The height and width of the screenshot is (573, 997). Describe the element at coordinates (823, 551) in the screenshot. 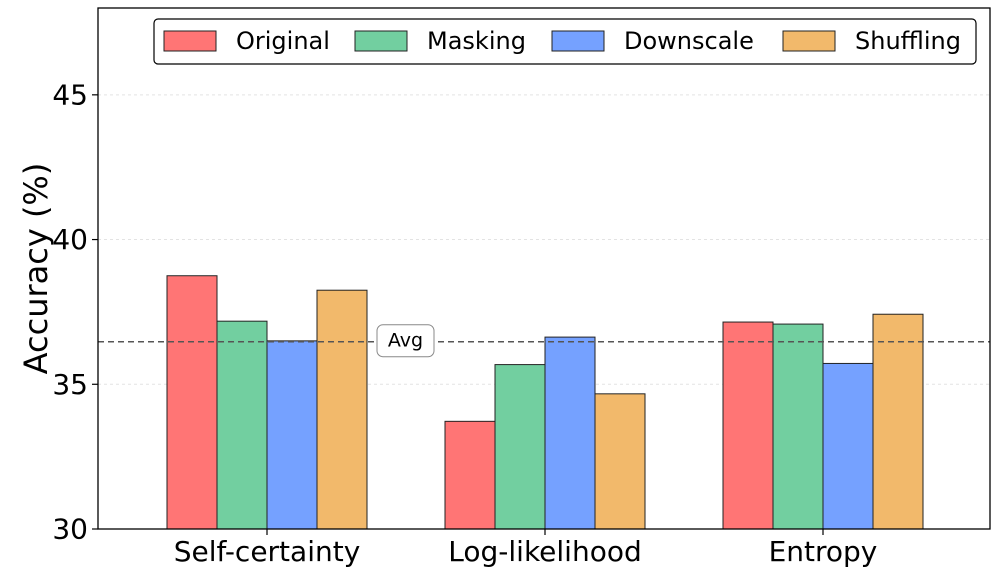

I see `x-tick-label: Entropy` at that location.